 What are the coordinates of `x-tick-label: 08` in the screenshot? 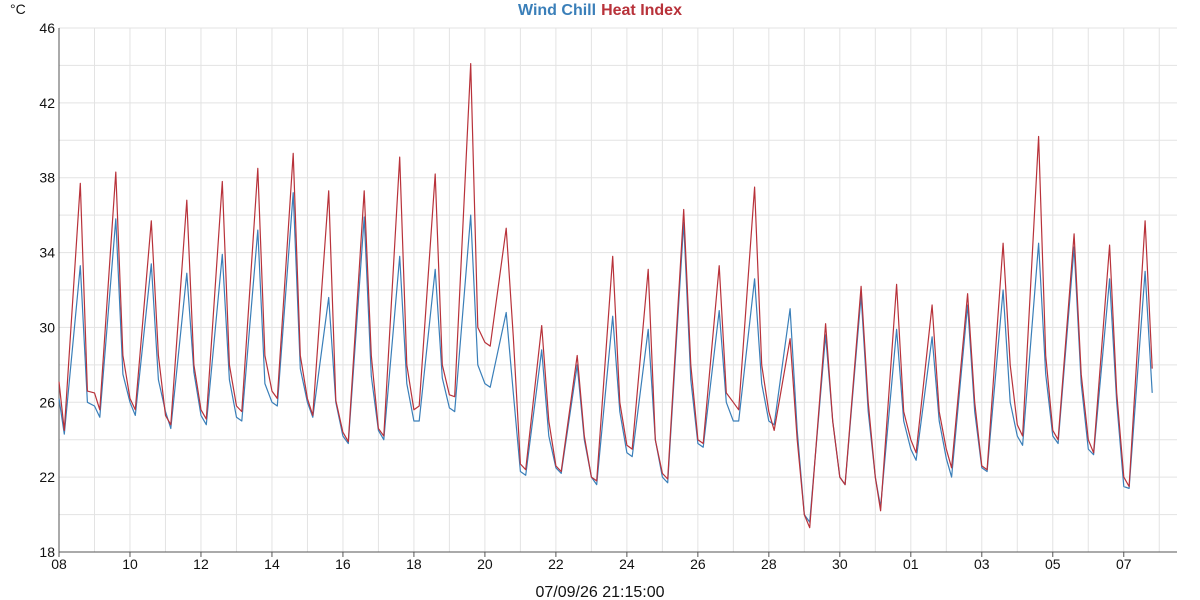 It's located at (59, 564).